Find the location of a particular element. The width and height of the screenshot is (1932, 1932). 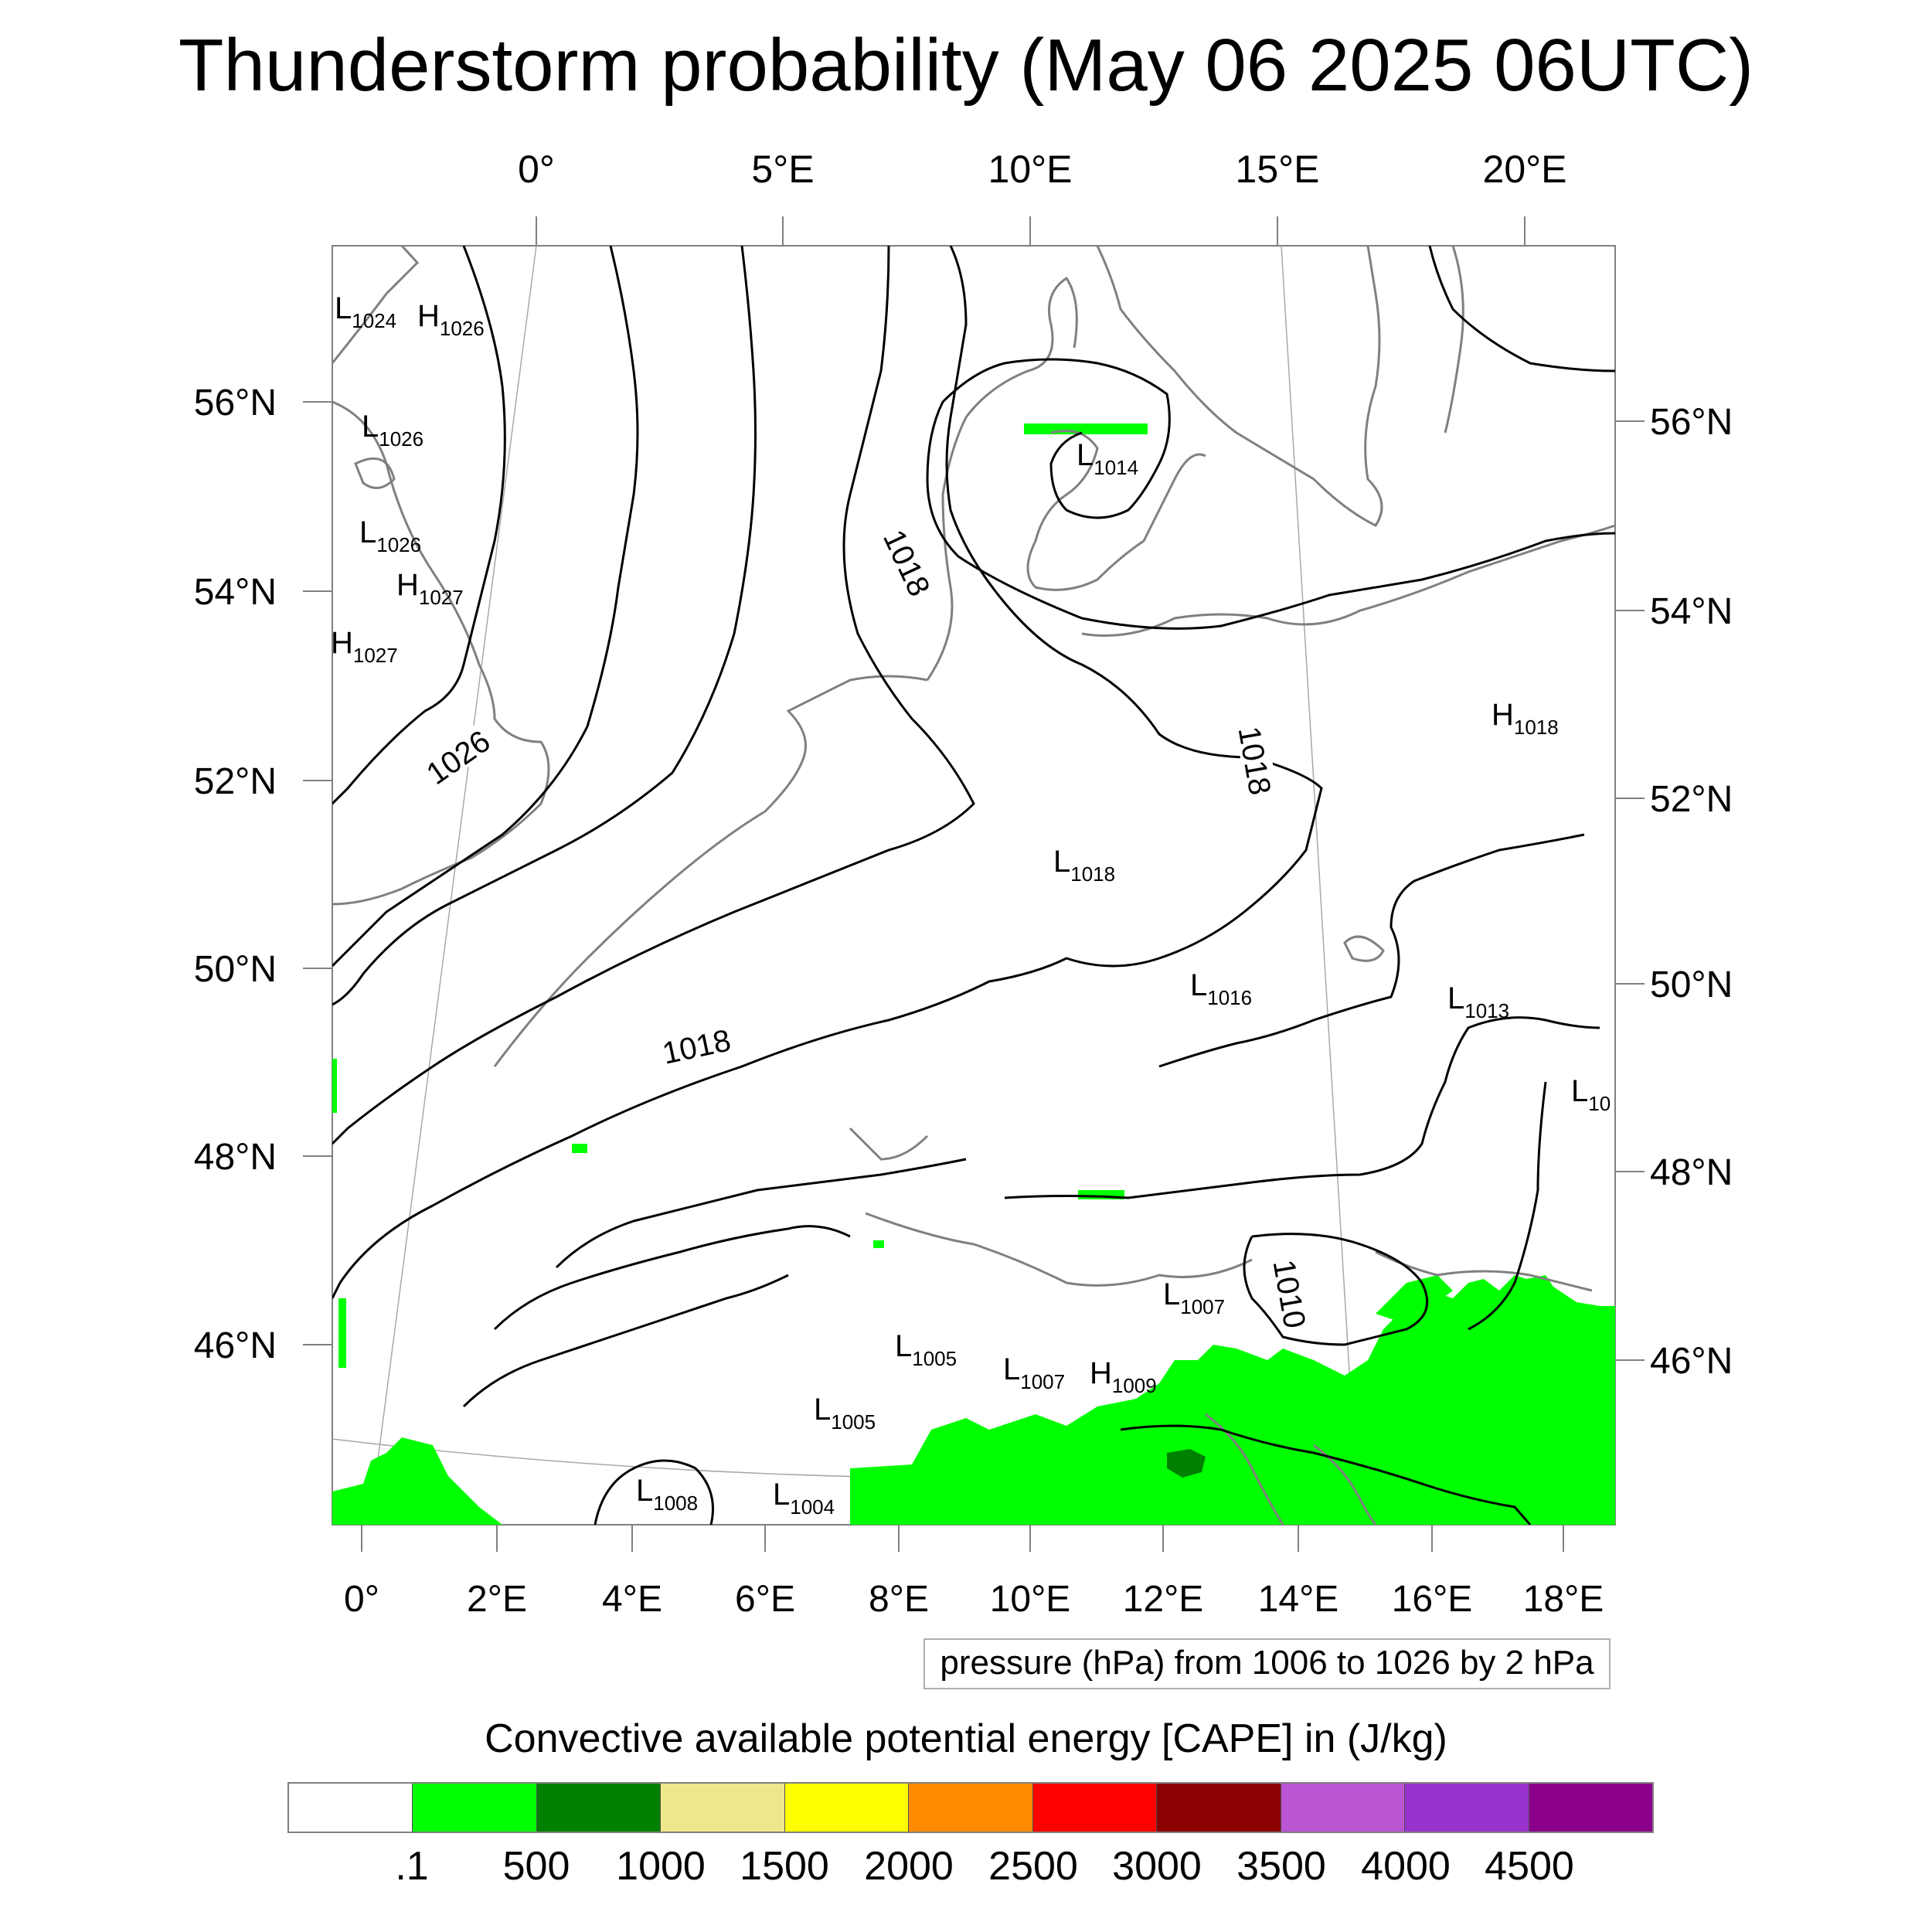

cape-region-south is located at coordinates (1233, 1400).